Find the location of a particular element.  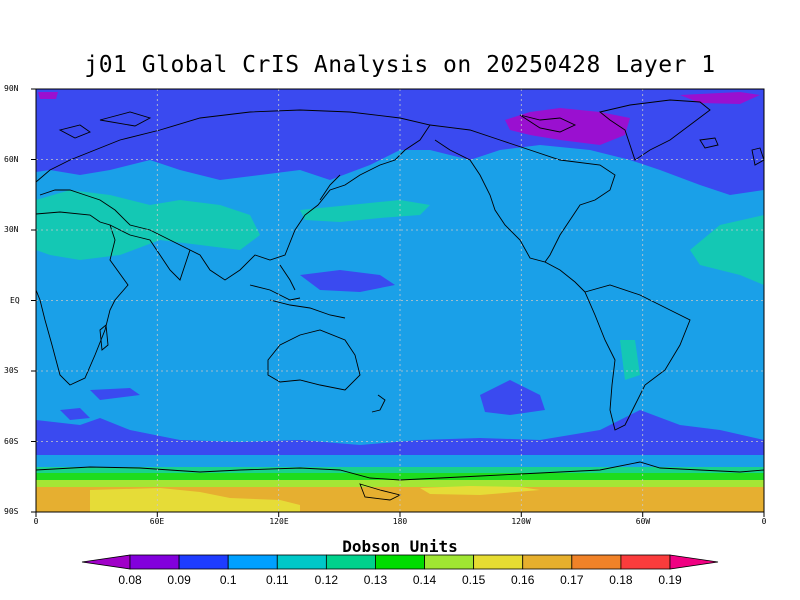

field-teal-asia-africa is located at coordinates (148, 225).